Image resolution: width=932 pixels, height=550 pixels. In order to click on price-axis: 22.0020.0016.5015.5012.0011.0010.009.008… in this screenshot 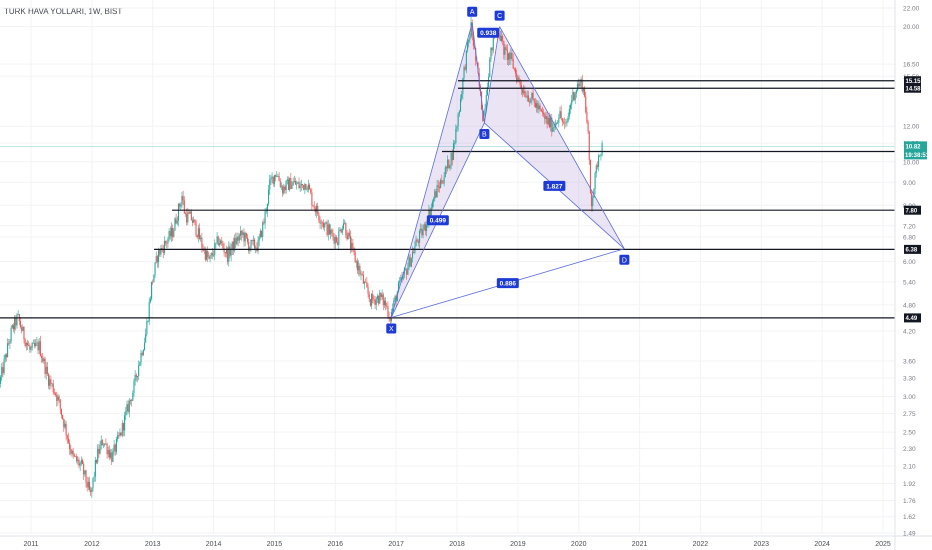, I will do `click(907, 275)`.